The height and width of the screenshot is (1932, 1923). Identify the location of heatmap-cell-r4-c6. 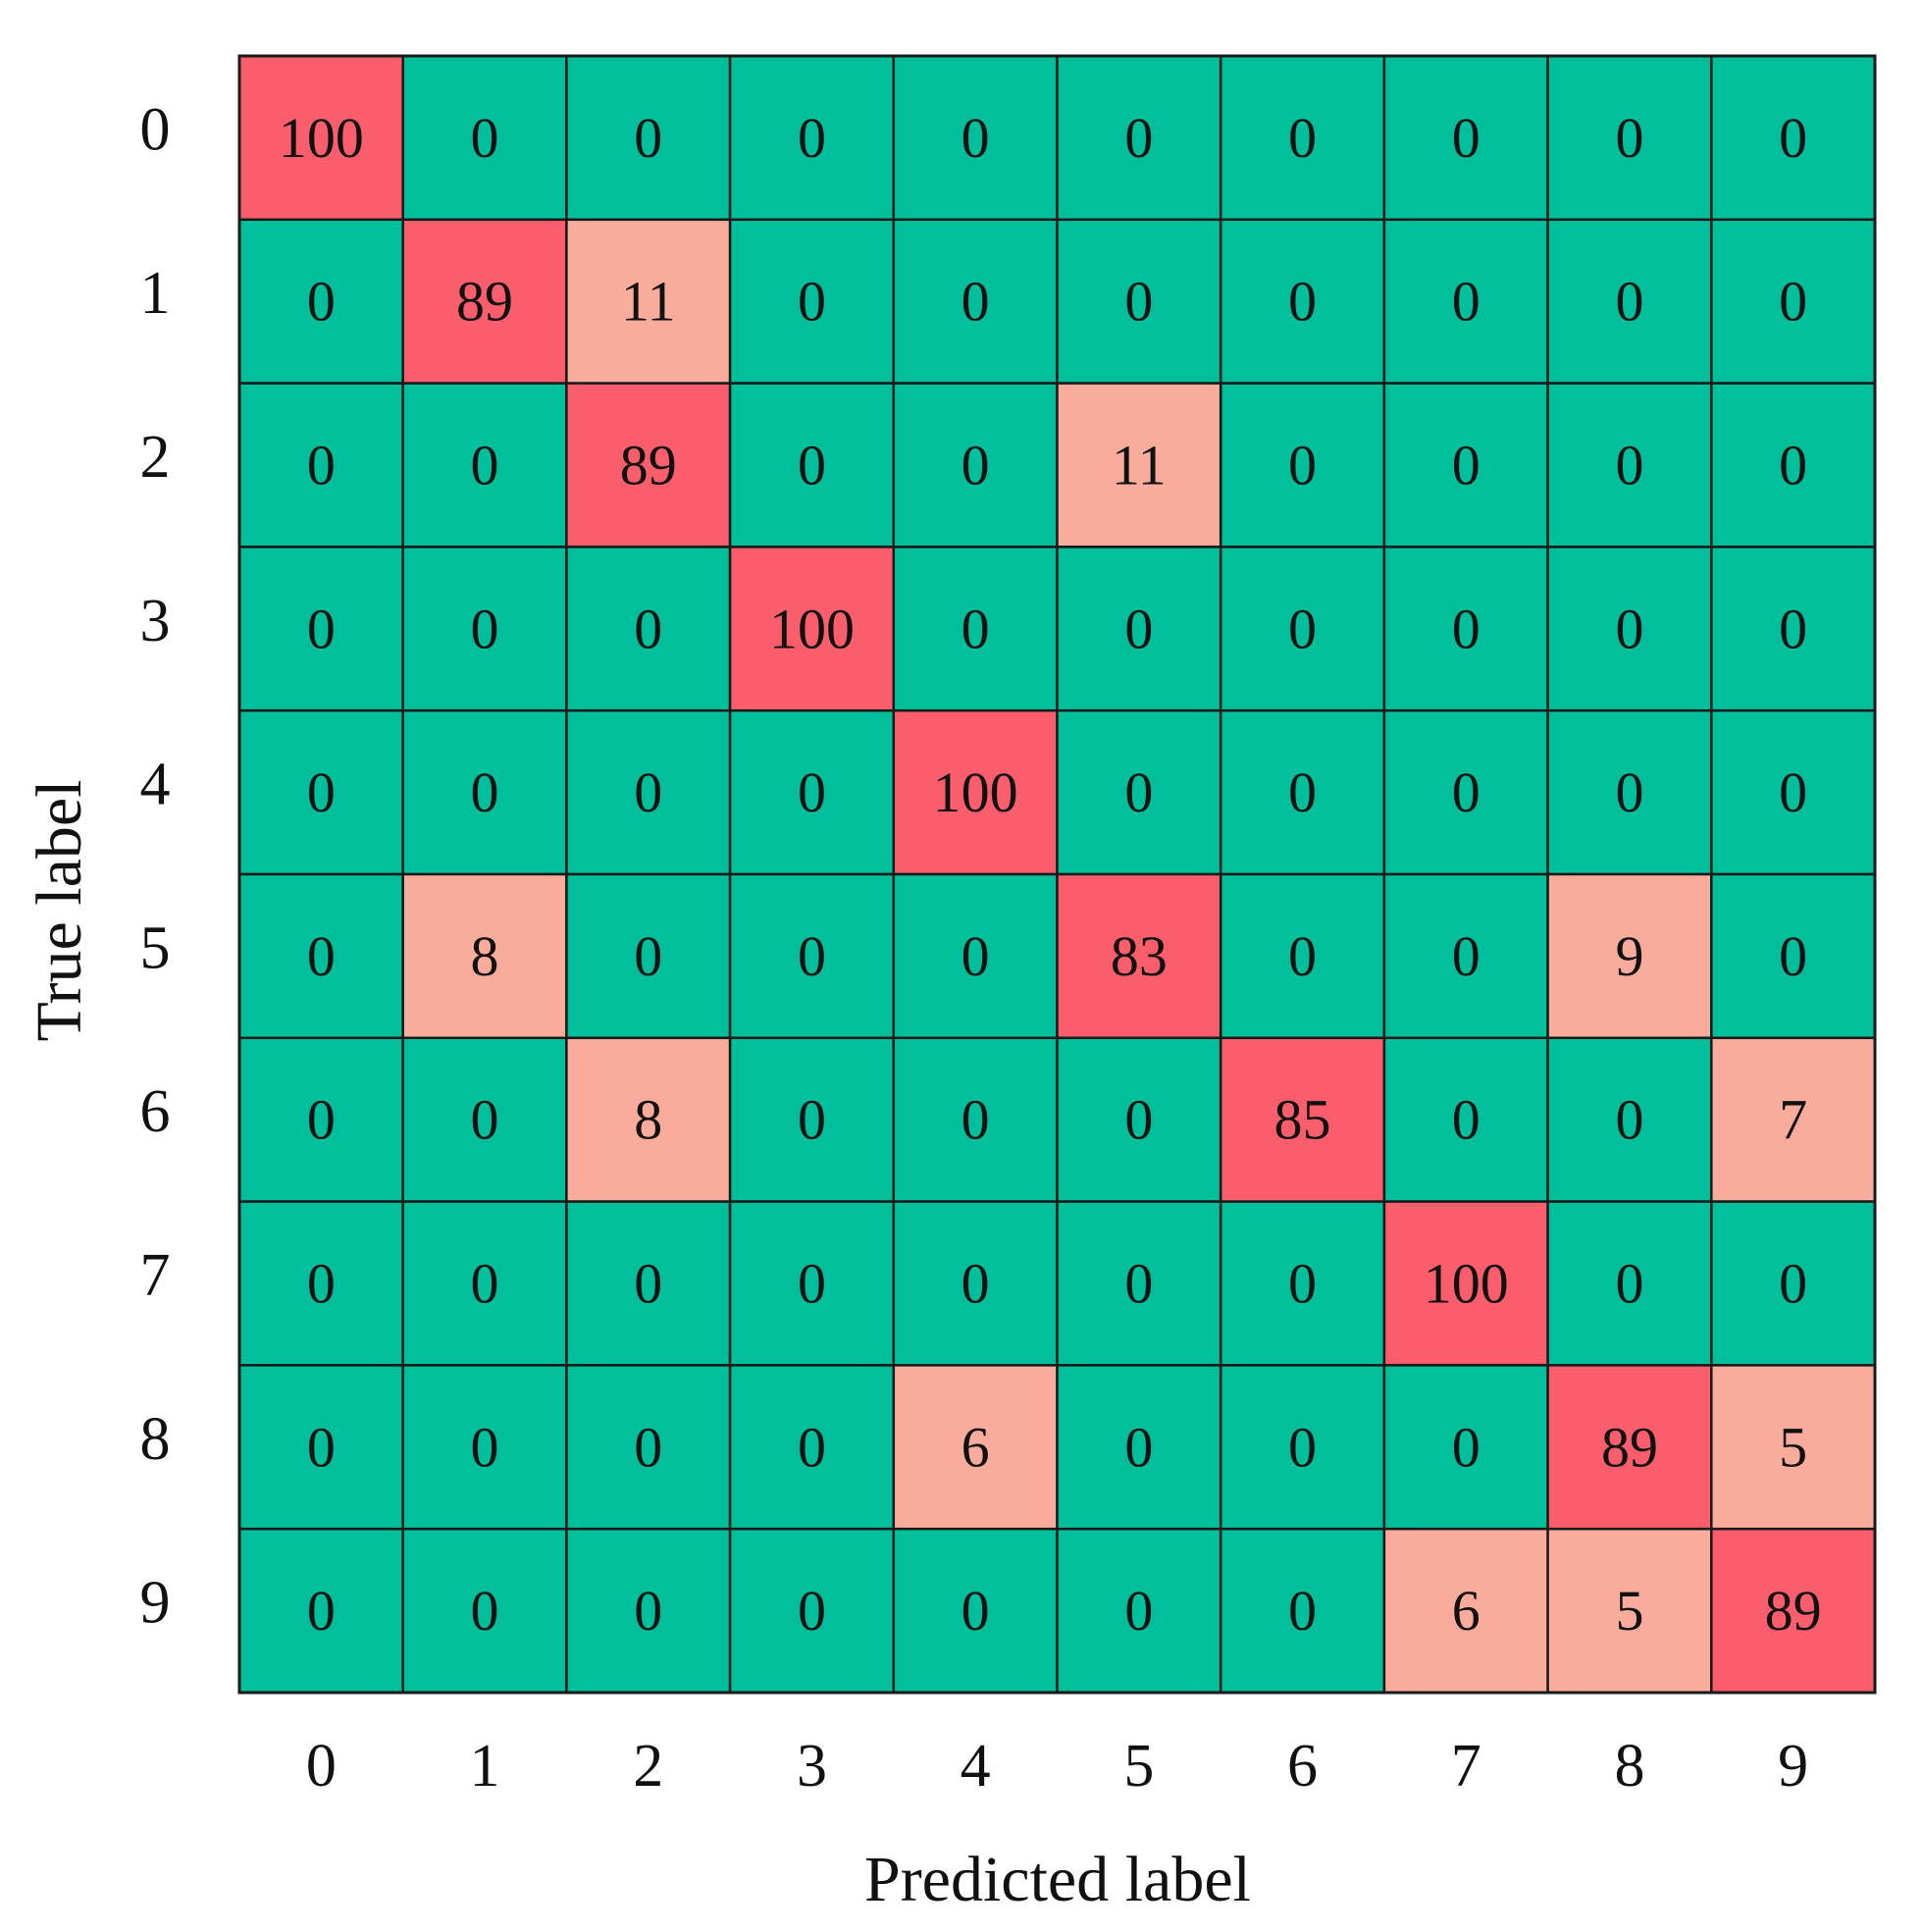
(1302, 792).